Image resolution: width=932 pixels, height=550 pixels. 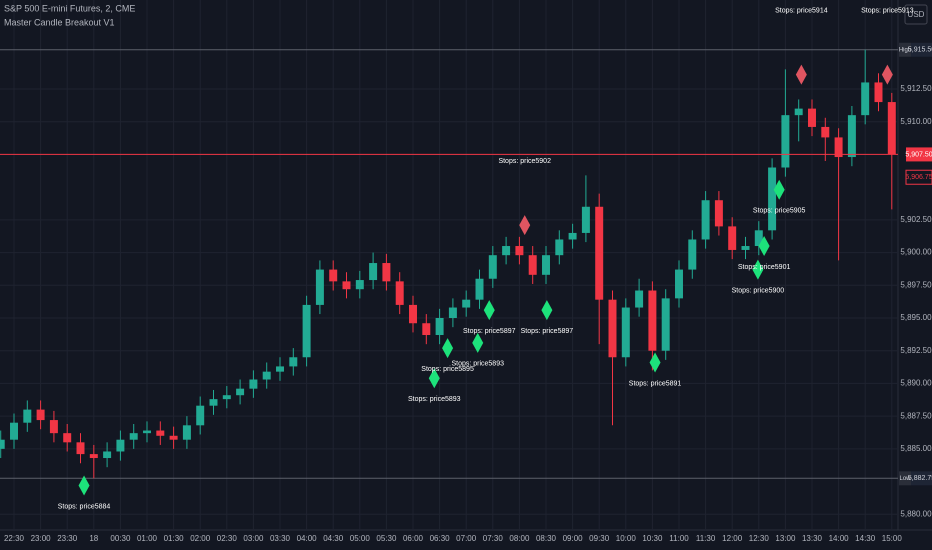 I want to click on y-tick-label: 5,895.00, so click(x=916, y=317).